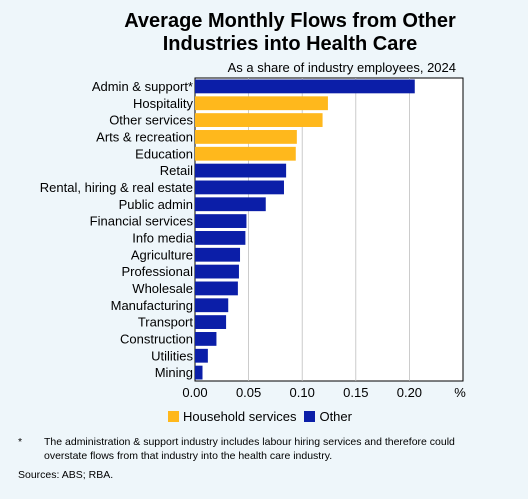  What do you see at coordinates (302, 392) in the screenshot?
I see `x-tick-label: 0.10` at bounding box center [302, 392].